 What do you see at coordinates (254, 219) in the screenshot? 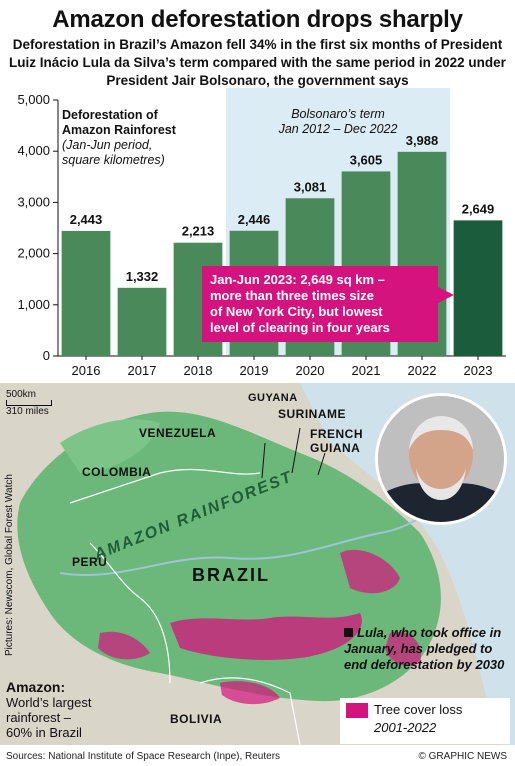
I see `bar-value-label: 2,446` at bounding box center [254, 219].